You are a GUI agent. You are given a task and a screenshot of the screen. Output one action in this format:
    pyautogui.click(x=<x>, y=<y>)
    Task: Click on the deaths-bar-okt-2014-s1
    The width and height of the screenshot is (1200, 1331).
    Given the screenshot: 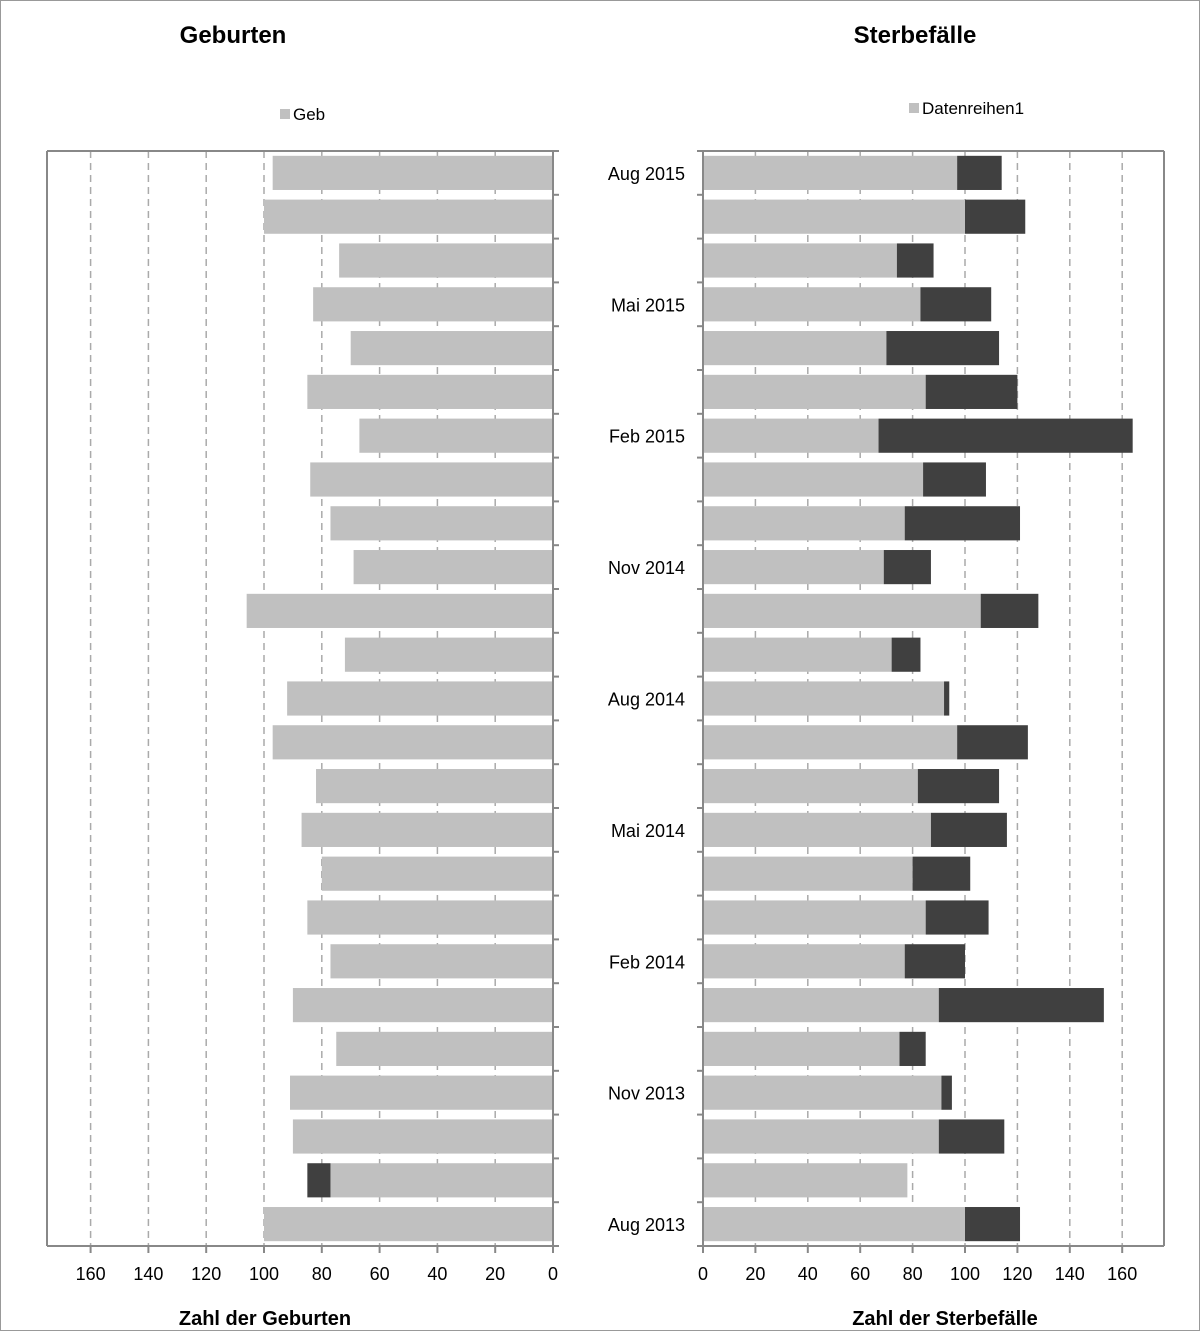 What is the action you would take?
    pyautogui.click(x=1009, y=610)
    